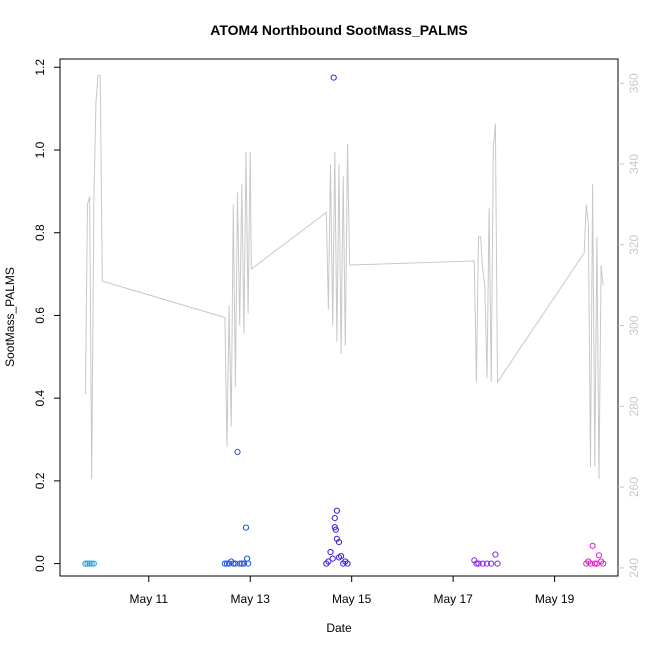  I want to click on y-tick-label: 0.4, so click(40, 398).